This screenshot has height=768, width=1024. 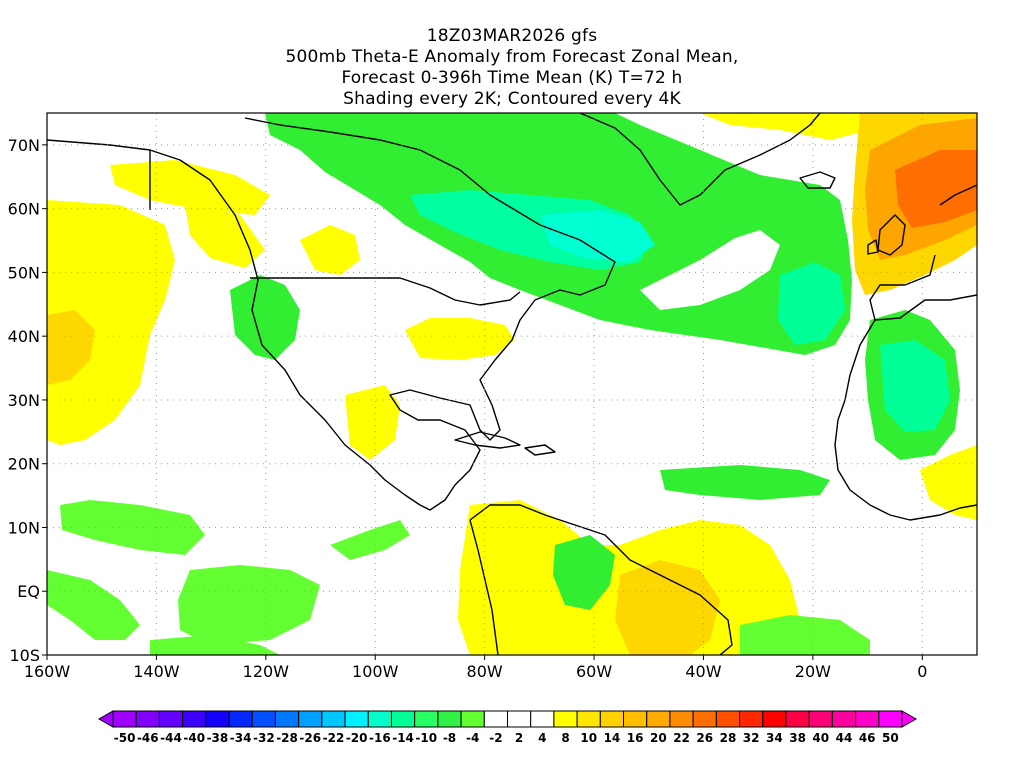 I want to click on lat-label: 70N, so click(x=24, y=145).